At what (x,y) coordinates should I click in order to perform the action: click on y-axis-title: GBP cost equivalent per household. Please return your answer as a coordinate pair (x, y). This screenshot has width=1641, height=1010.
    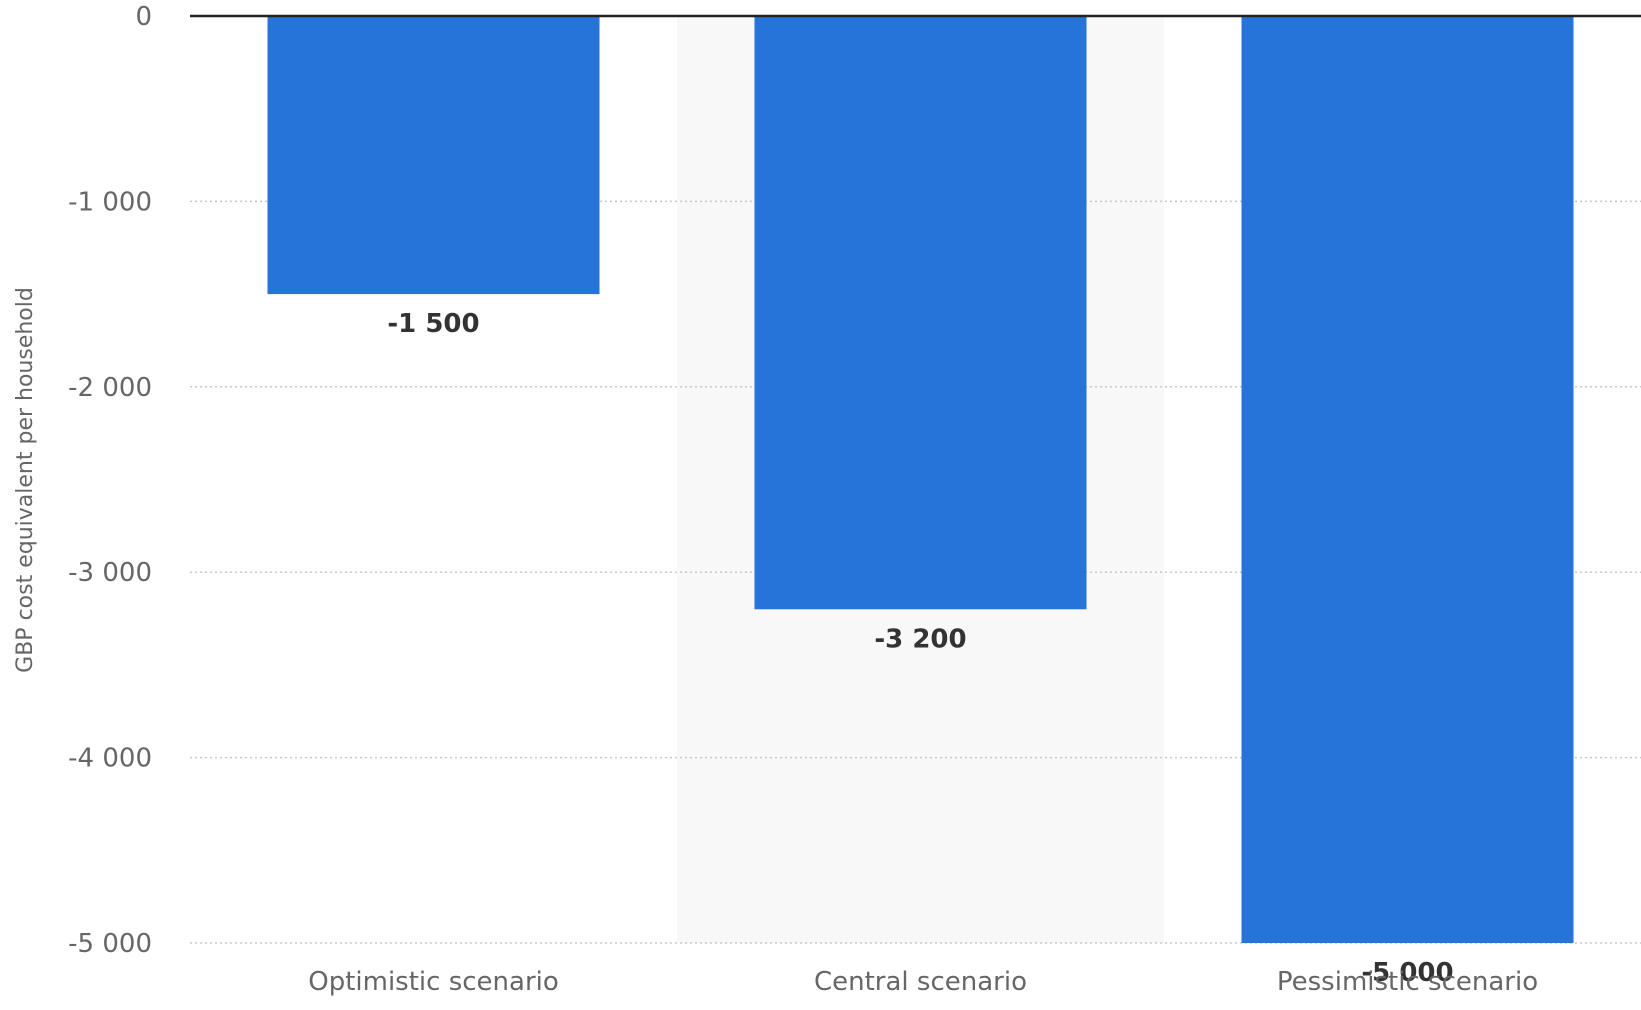
    Looking at the image, I should click on (25, 480).